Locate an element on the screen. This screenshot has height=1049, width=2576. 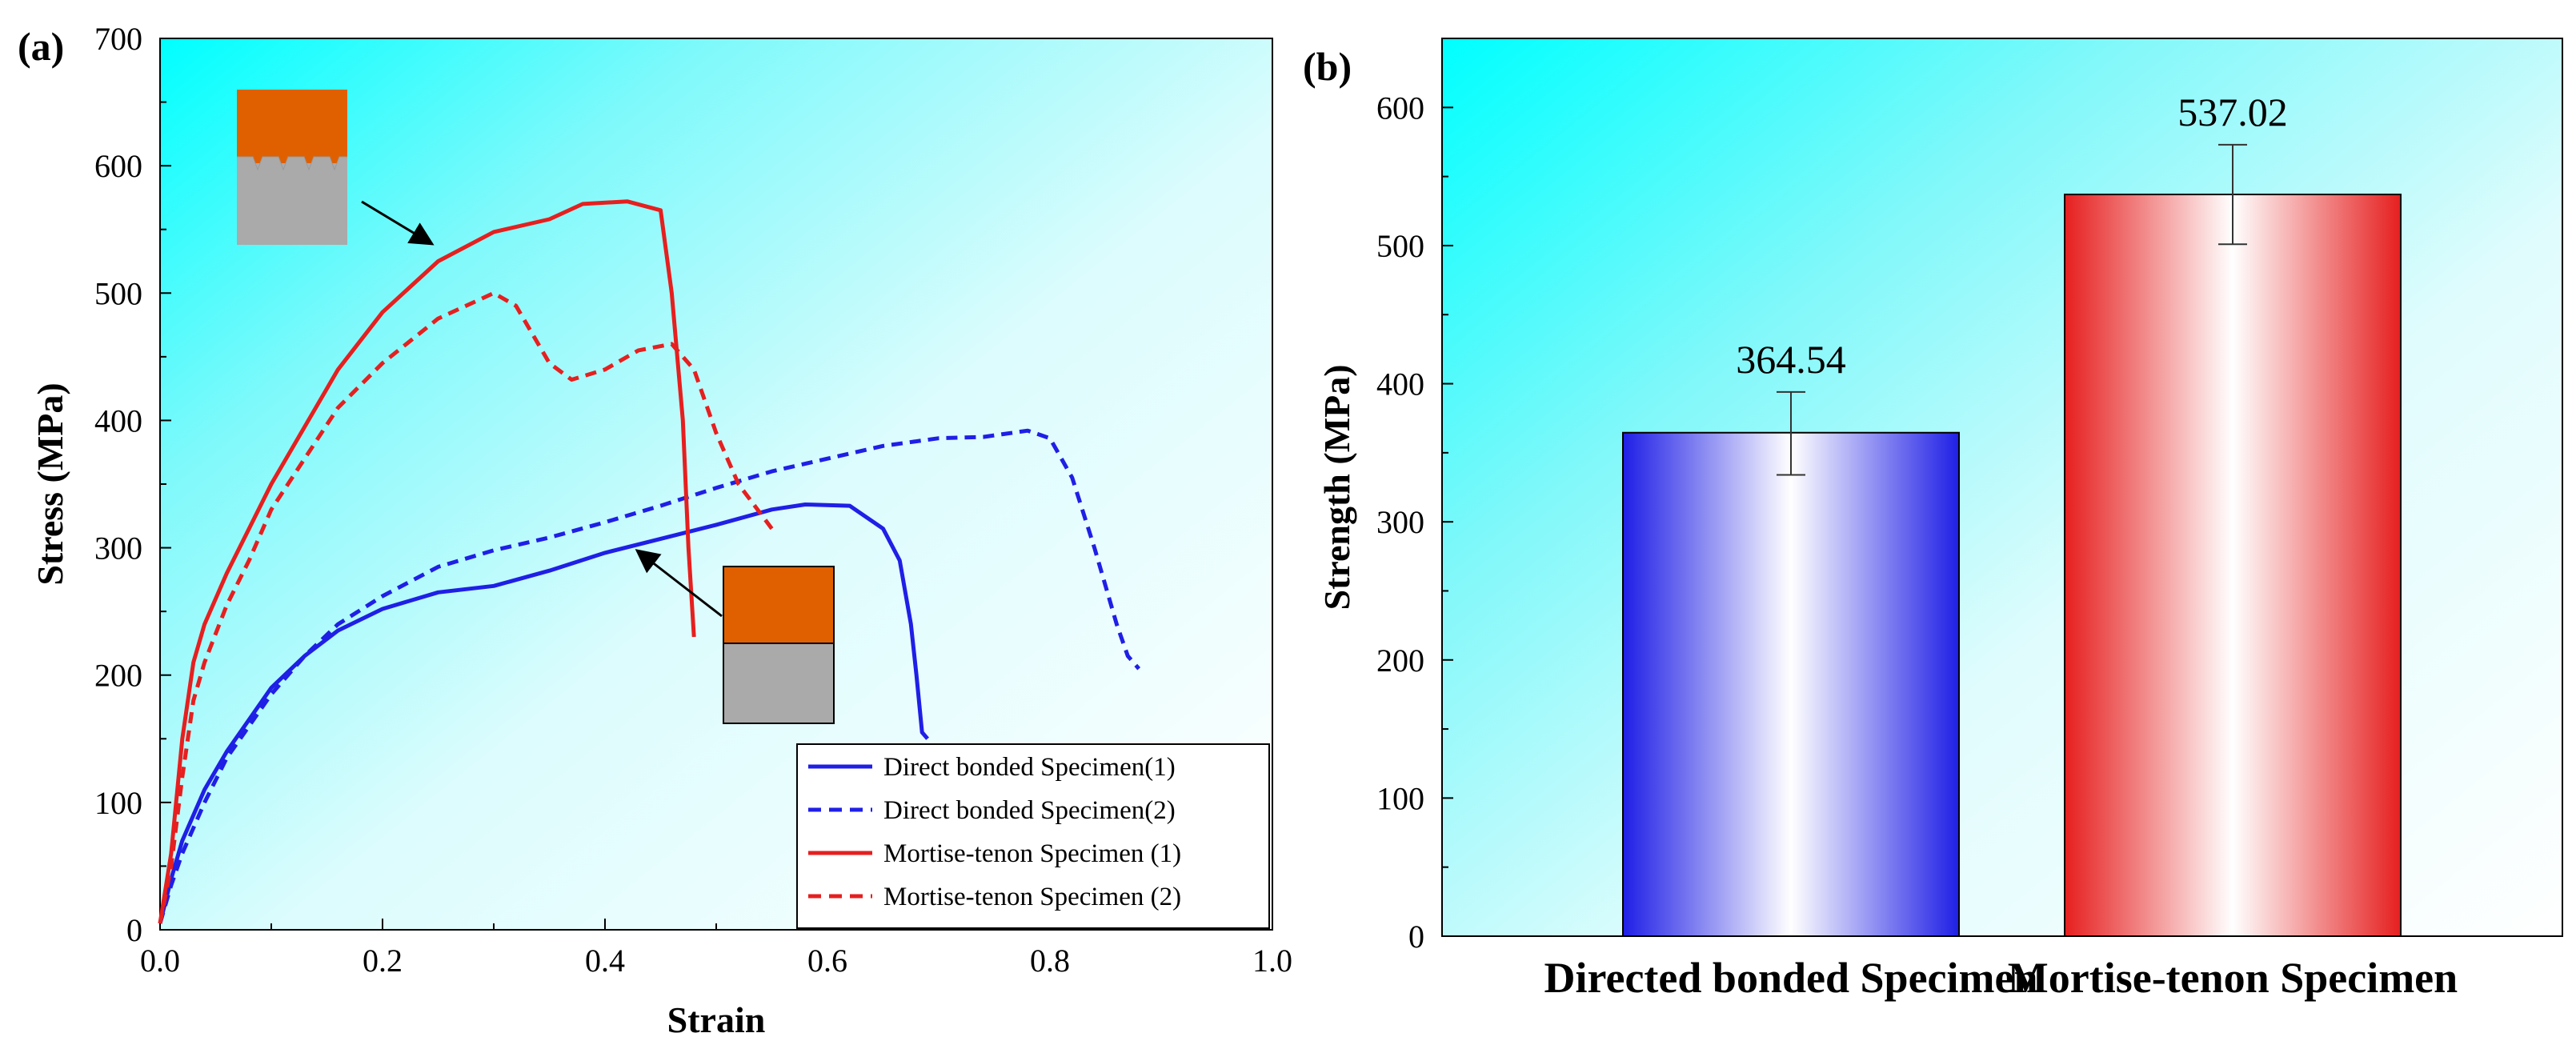
category-label-1: Directed bonded Specimen is located at coordinates (1791, 978).